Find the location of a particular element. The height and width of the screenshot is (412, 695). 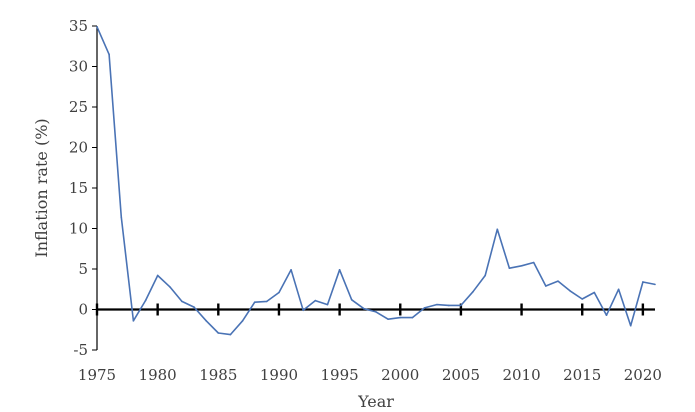

x-tick-label: 2010 is located at coordinates (521, 375).